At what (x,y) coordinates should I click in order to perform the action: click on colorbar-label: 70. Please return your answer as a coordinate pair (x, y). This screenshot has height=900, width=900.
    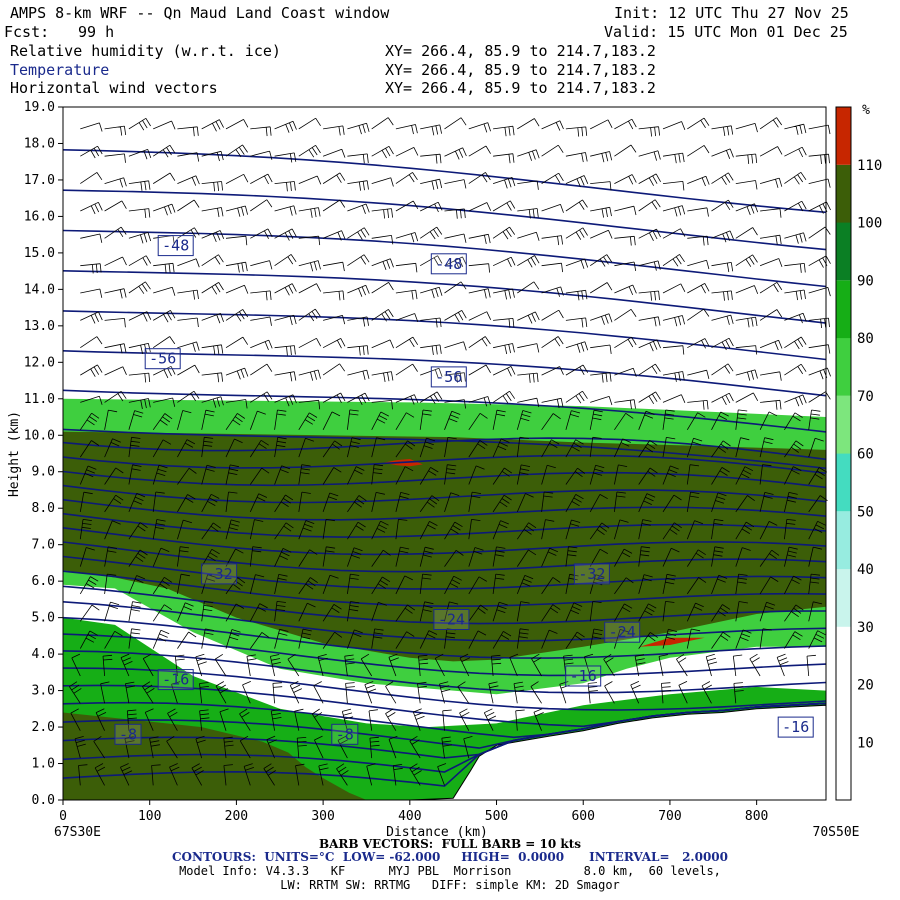
    Looking at the image, I should click on (865, 397).